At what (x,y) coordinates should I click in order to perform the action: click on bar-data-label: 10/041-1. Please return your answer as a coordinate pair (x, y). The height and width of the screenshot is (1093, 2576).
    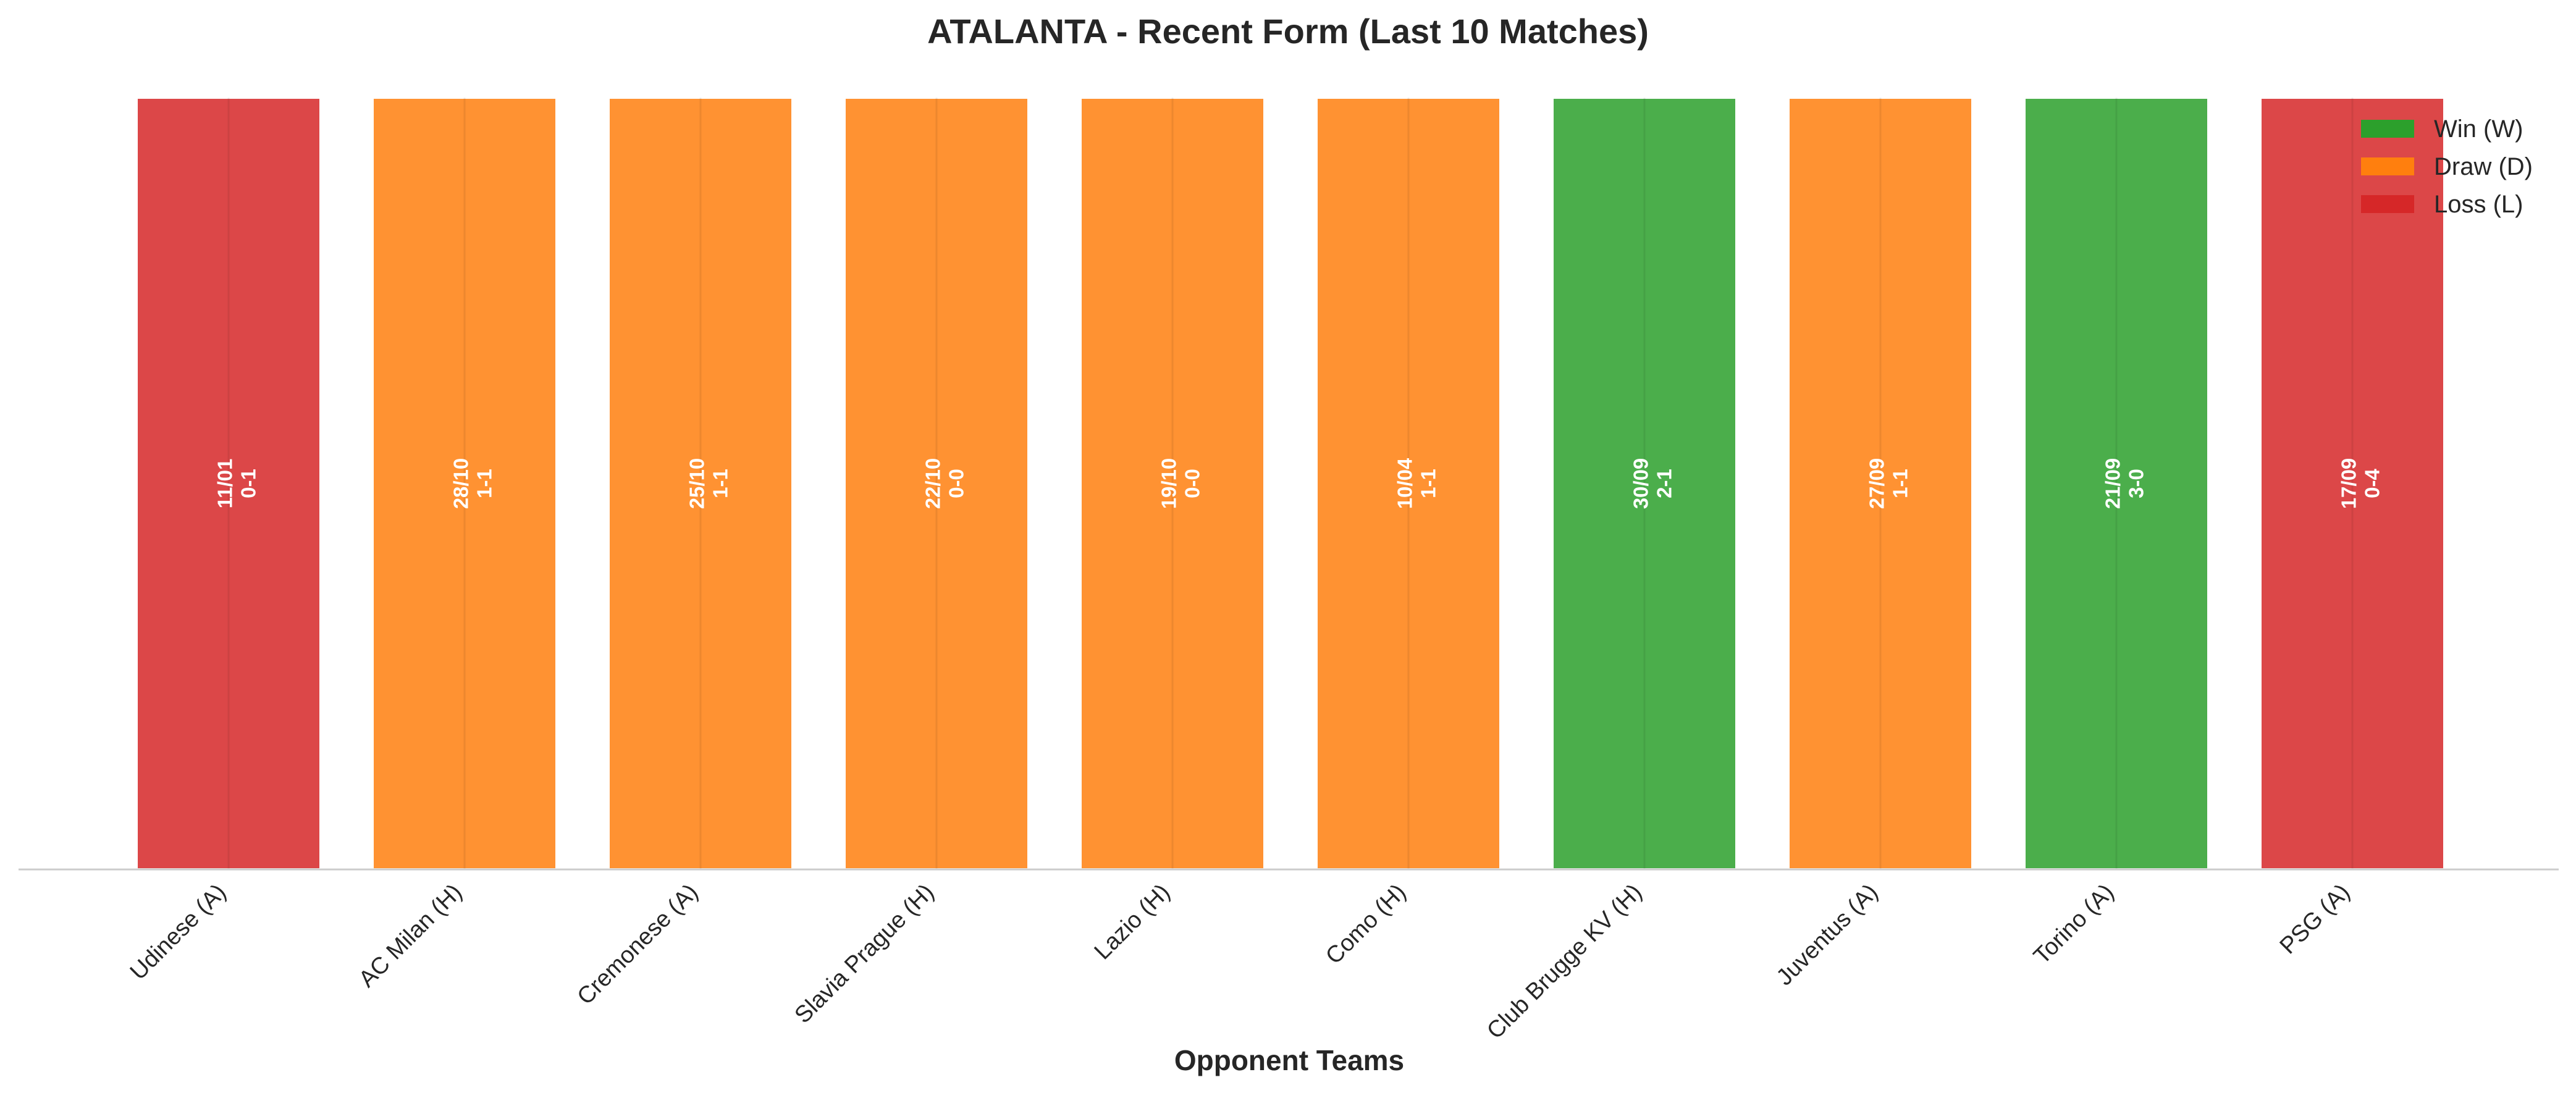
    Looking at the image, I should click on (1416, 483).